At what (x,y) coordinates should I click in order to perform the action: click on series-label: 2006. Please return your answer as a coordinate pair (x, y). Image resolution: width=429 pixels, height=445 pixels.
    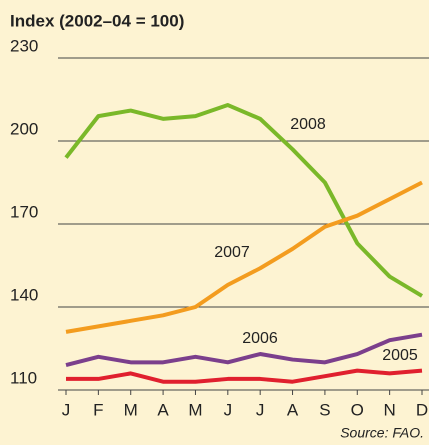
    Looking at the image, I should click on (260, 338).